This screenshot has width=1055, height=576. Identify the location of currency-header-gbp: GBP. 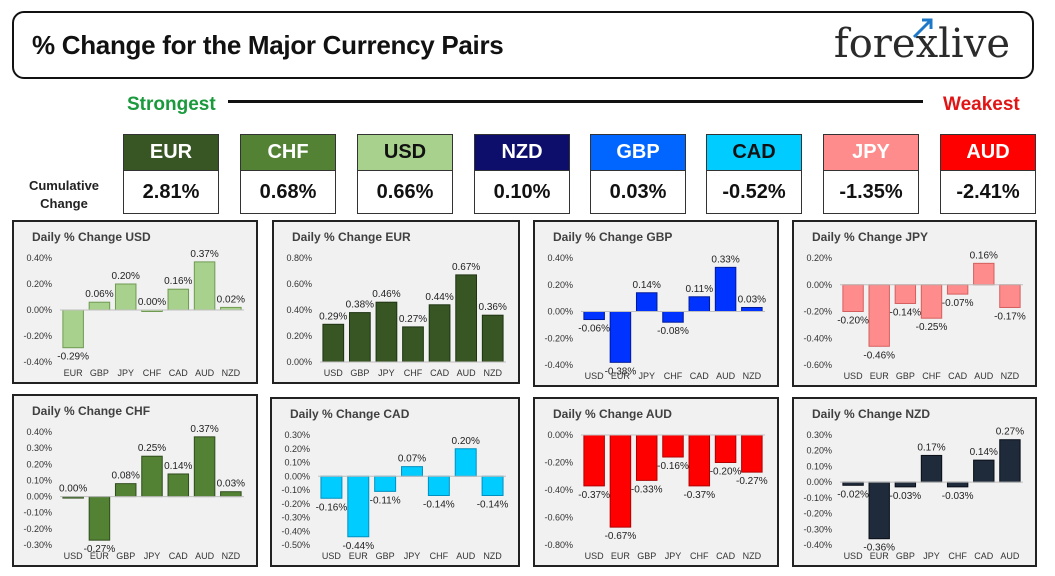
(638, 152).